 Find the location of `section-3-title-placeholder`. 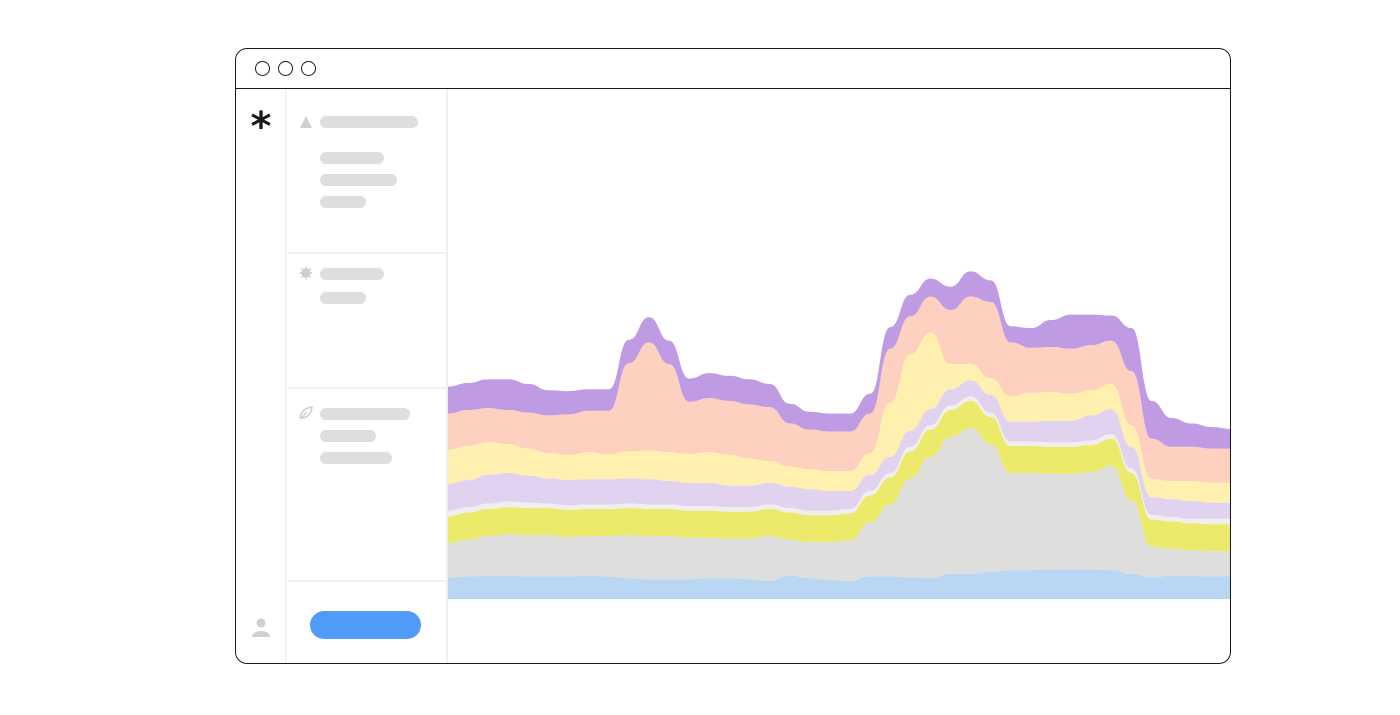

section-3-title-placeholder is located at coordinates (365, 414).